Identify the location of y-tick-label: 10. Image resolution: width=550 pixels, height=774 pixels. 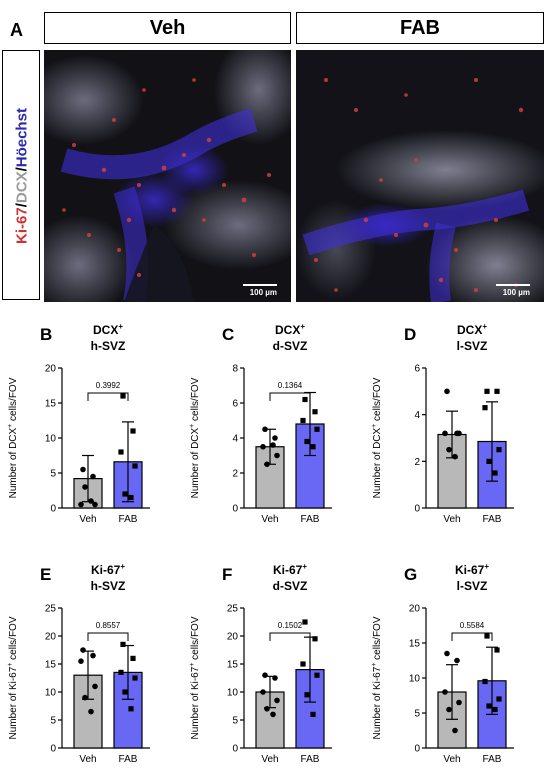
(51, 439).